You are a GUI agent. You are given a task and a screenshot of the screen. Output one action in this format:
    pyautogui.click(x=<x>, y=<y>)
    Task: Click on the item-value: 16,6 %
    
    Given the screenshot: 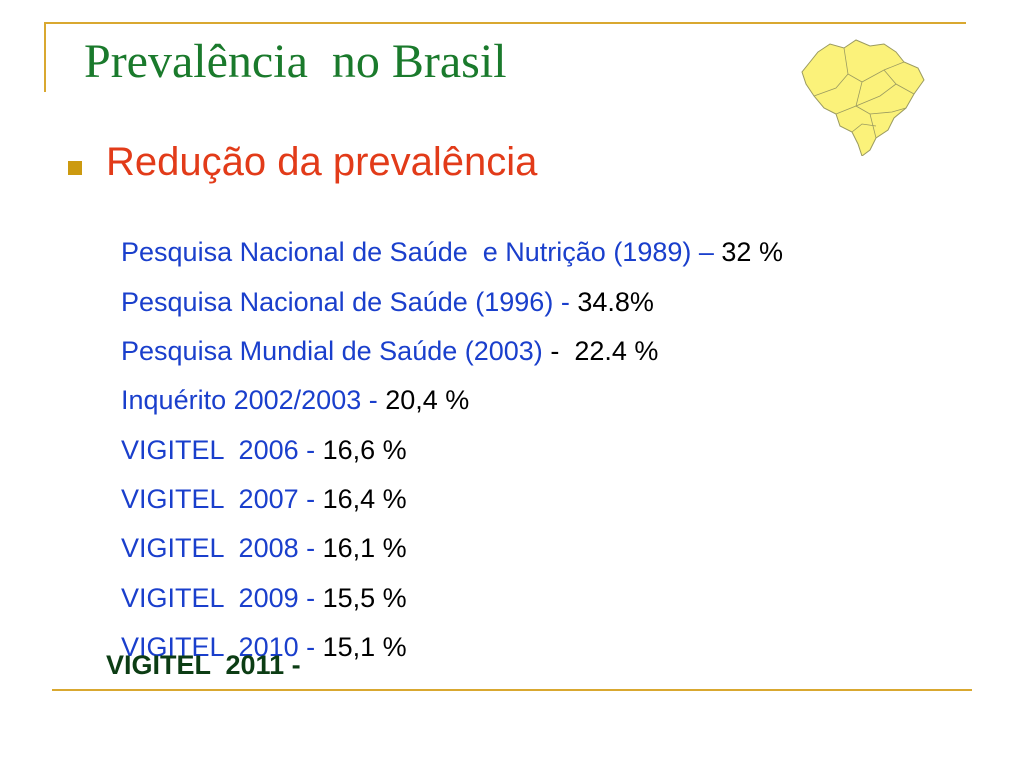 What is the action you would take?
    pyautogui.click(x=364, y=450)
    